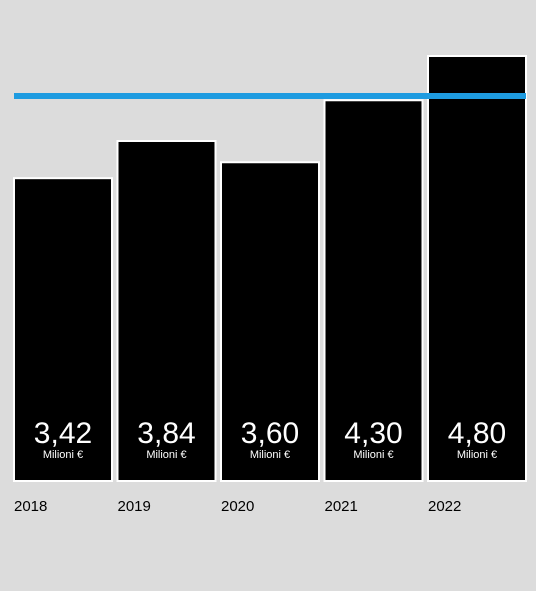 This screenshot has height=591, width=536. I want to click on value-label-2019: 3,84, so click(166, 433).